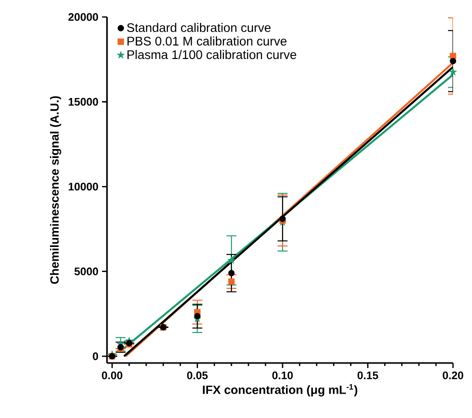 The height and width of the screenshot is (418, 472). I want to click on x-tick-label: 0.20, so click(453, 376).